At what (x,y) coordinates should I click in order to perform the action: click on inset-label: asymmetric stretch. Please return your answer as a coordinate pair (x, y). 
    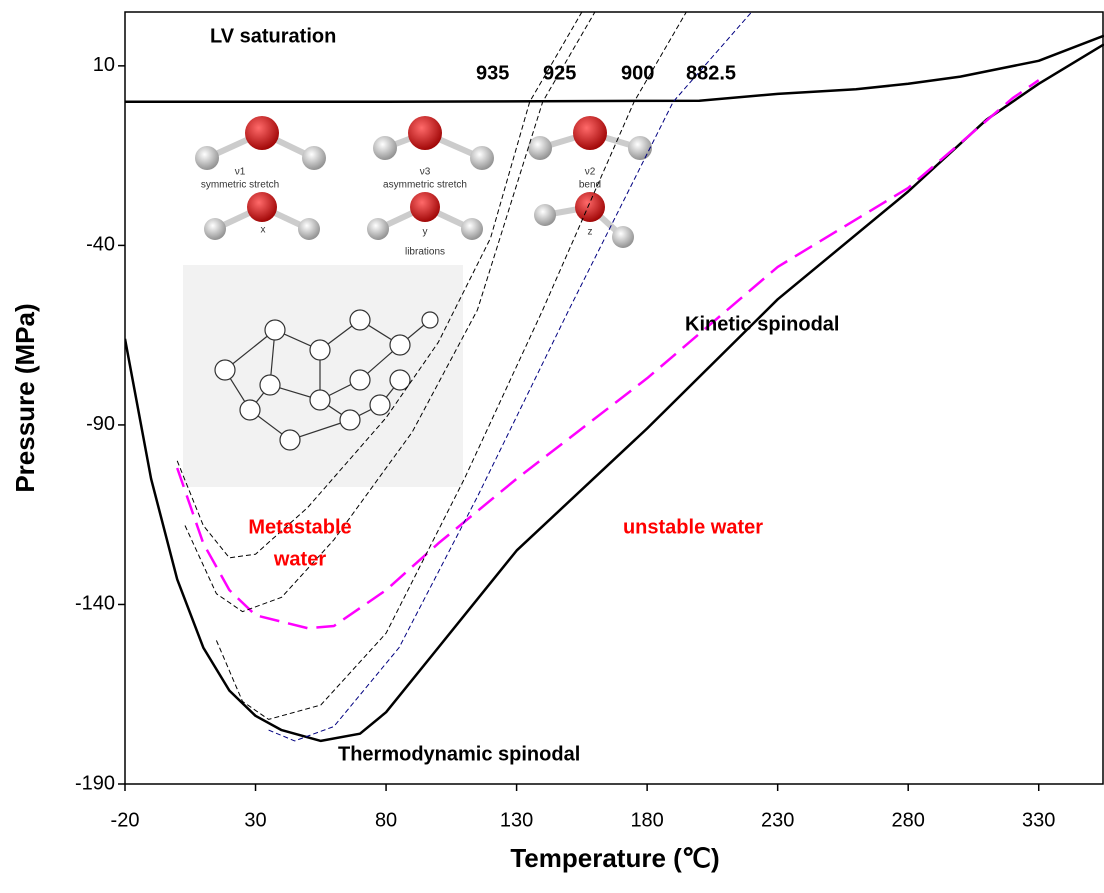
    Looking at the image, I should click on (425, 185).